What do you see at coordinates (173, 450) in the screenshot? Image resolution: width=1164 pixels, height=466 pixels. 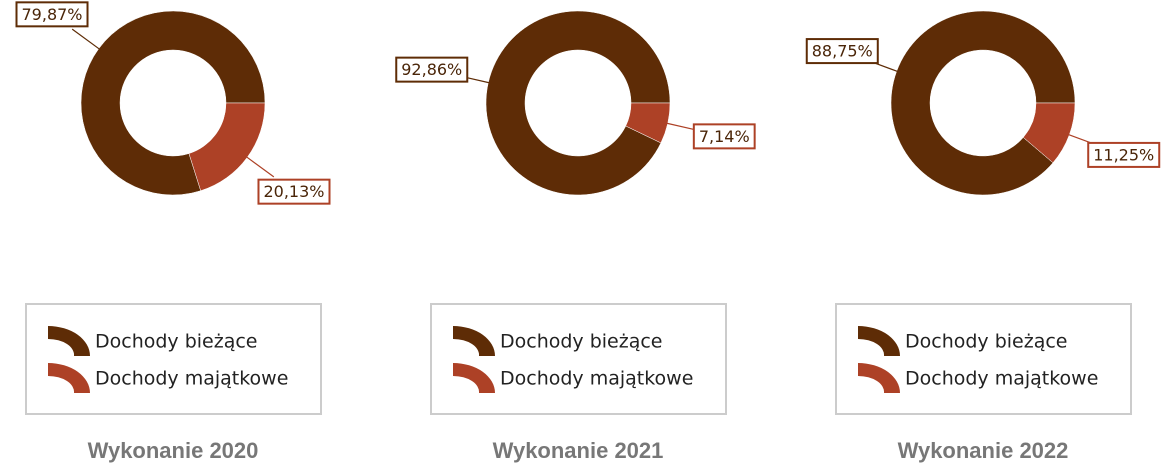 I see `chart-title: Wykonanie 2020` at bounding box center [173, 450].